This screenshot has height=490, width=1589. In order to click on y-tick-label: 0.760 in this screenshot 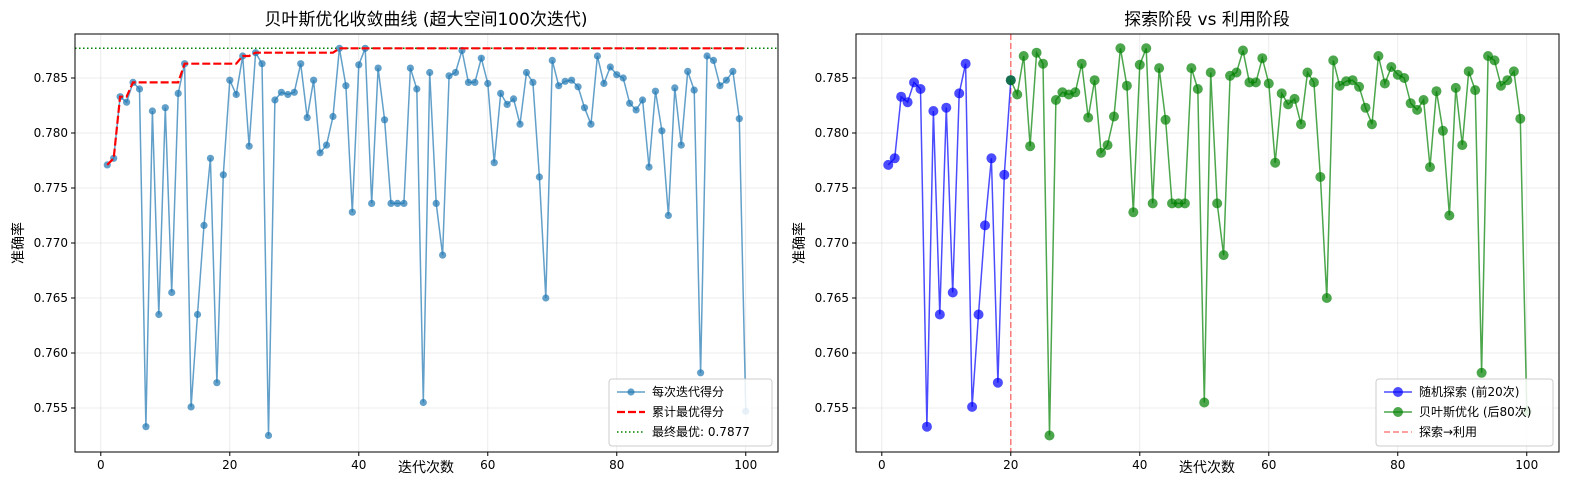, I will do `click(51, 353)`.